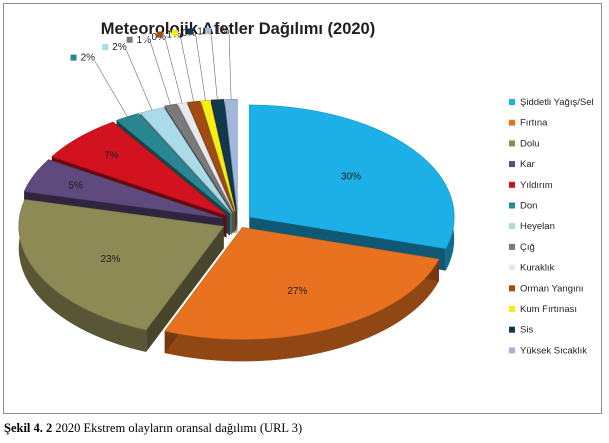  I want to click on leader-line-cig, so click(160, 74).